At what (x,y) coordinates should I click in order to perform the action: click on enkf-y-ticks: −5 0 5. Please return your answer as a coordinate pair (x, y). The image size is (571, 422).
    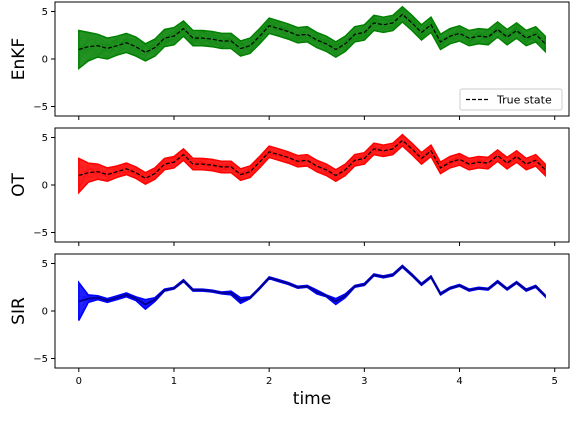
    Looking at the image, I should click on (44, 60).